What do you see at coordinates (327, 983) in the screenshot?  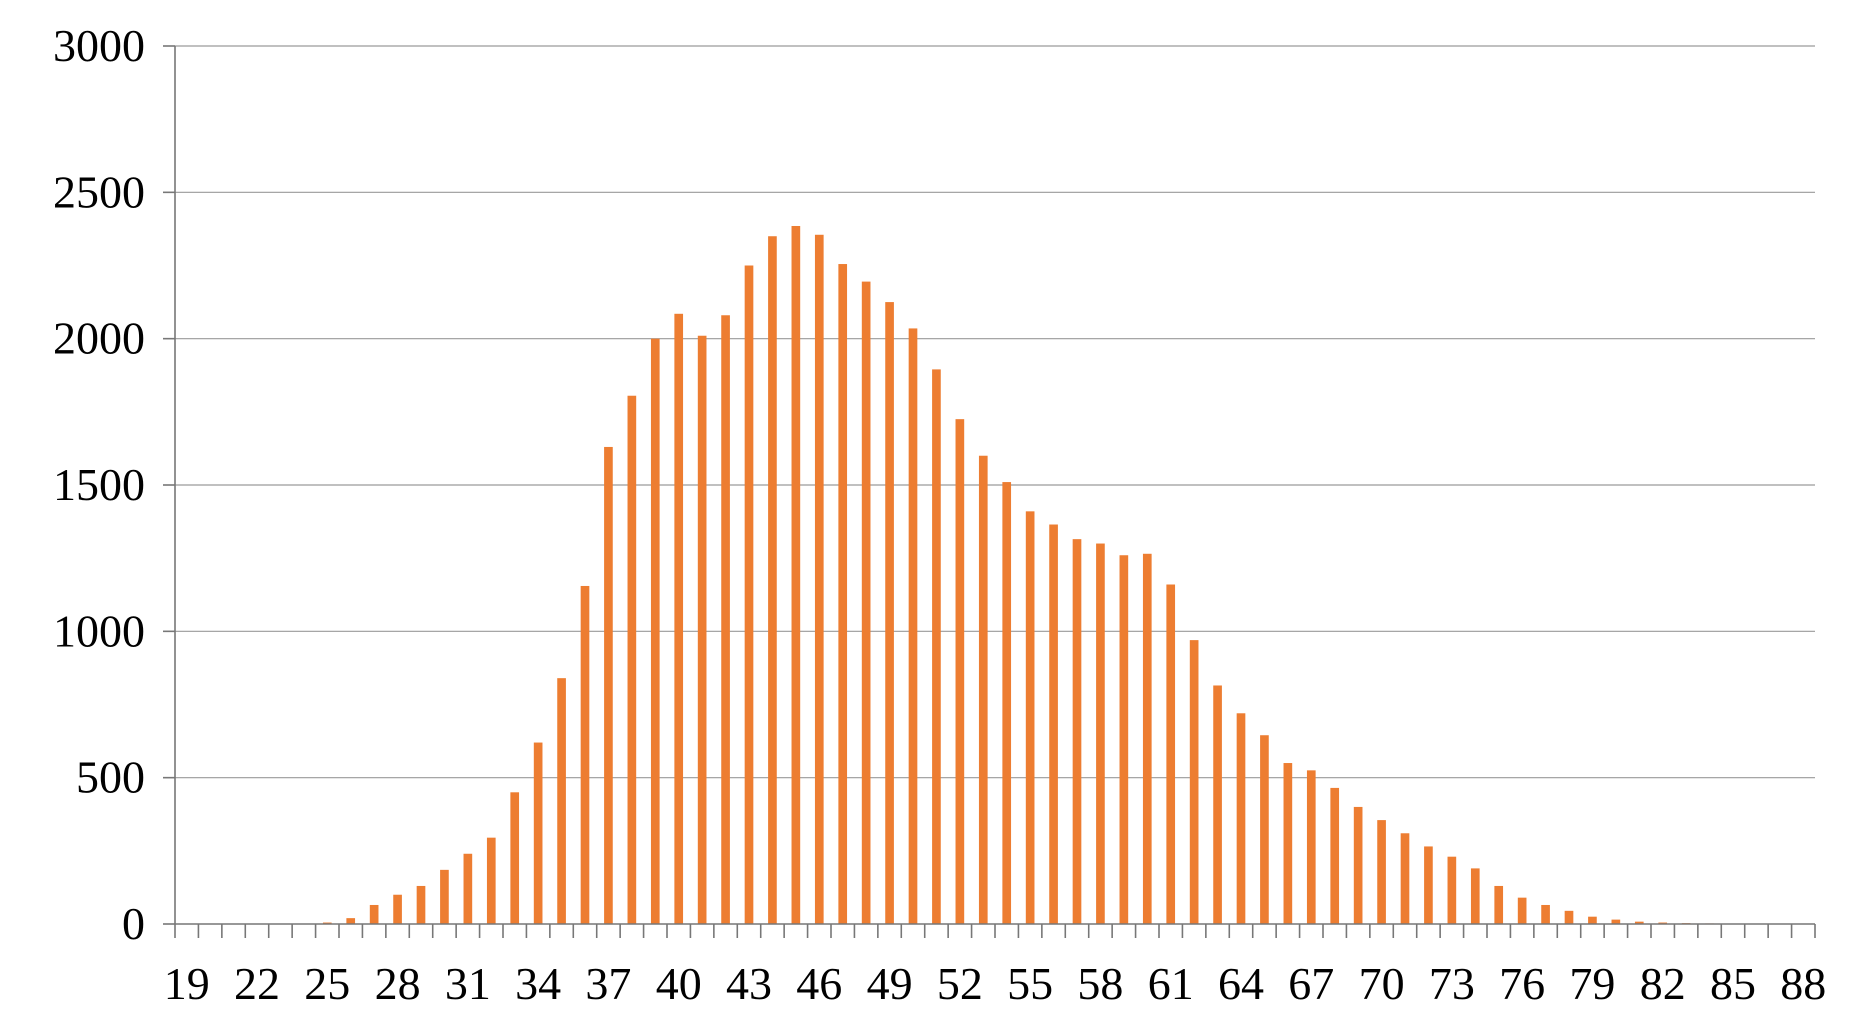 I see `x-tick-label: 25` at bounding box center [327, 983].